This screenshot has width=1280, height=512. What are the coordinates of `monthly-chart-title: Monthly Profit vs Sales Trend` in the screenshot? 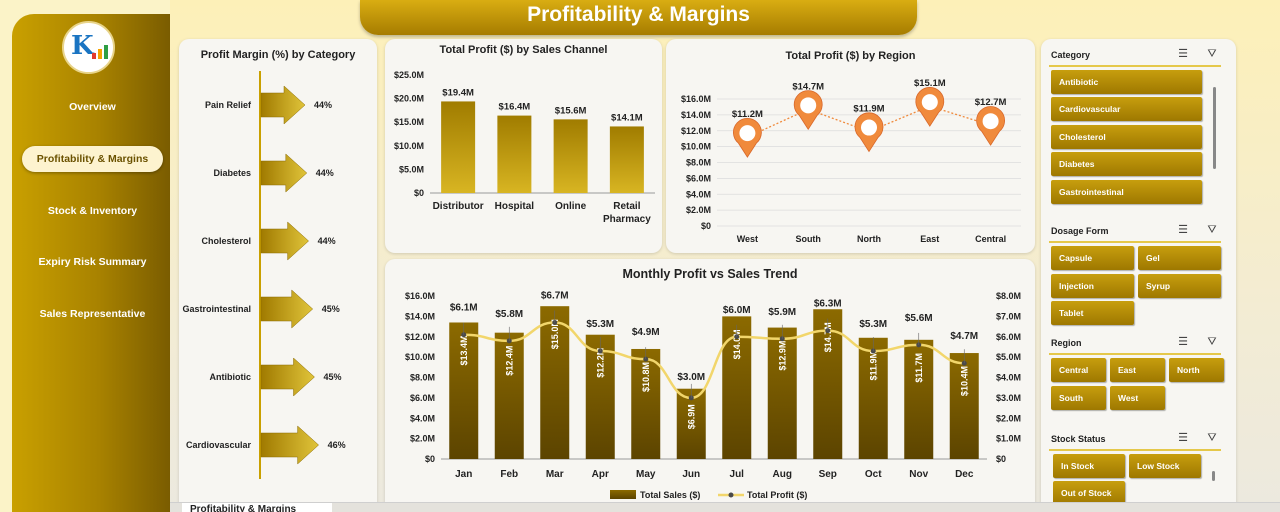 It's located at (710, 274).